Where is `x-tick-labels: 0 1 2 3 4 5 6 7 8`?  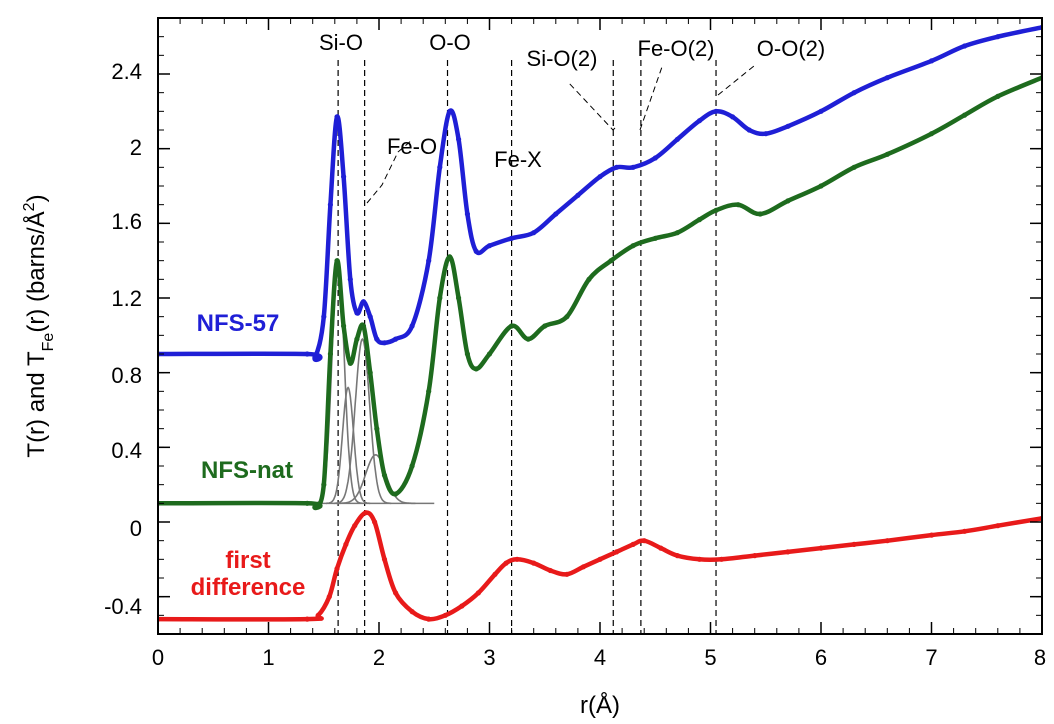 x-tick-labels: 0 1 2 3 4 5 6 7 8 is located at coordinates (599, 657).